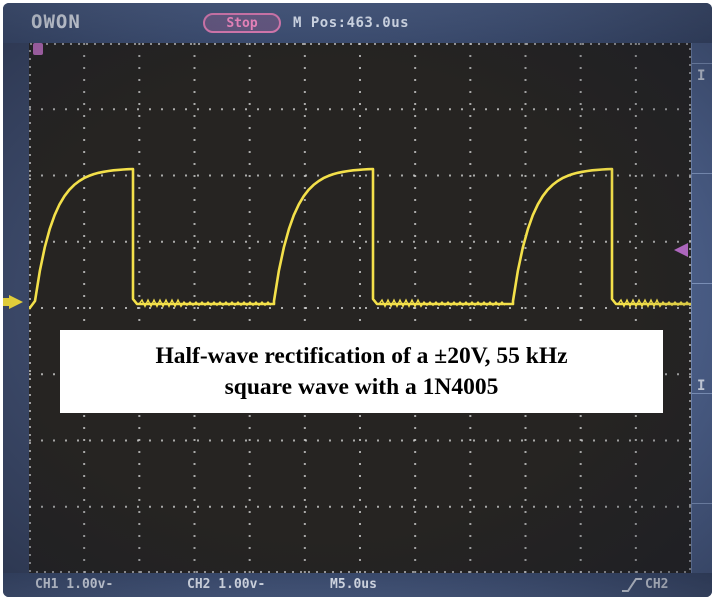 Image resolution: width=717 pixels, height=600 pixels. I want to click on bottom-status-bar: CH1 1.00v- CH2 1.00v- M5.0us CH2, so click(357, 585).